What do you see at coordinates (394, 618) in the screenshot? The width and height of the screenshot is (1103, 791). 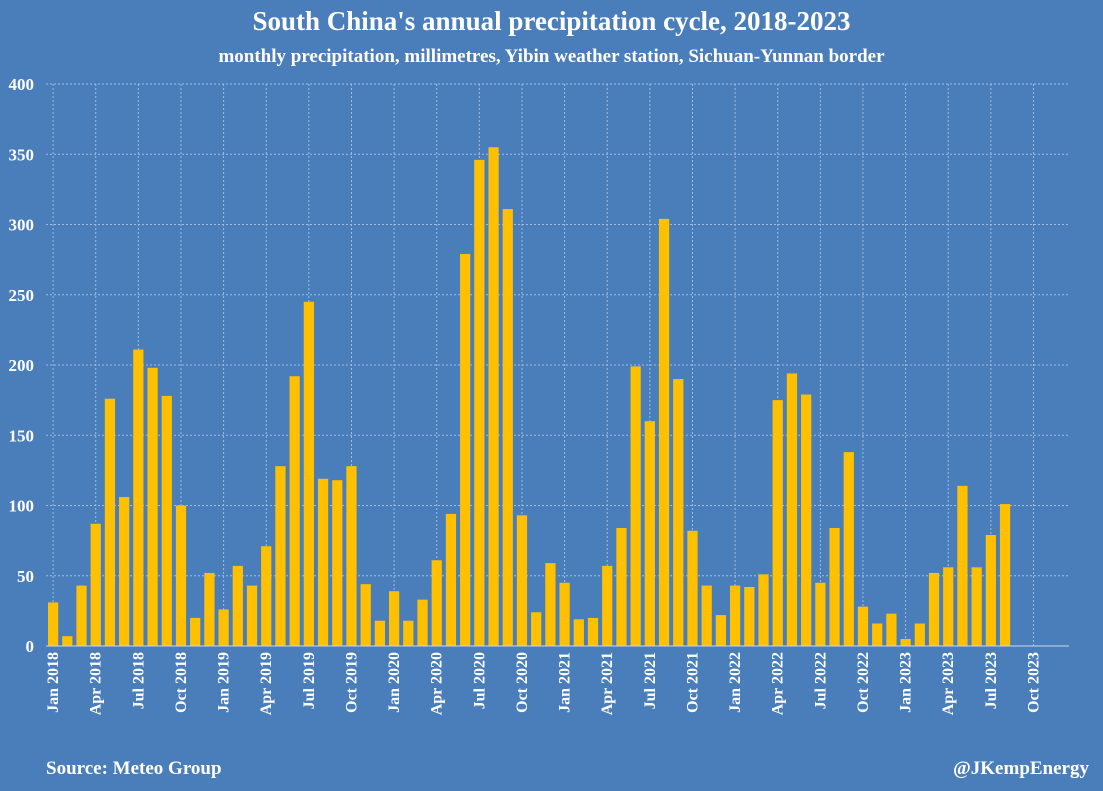 I see `bar-jan-2020` at bounding box center [394, 618].